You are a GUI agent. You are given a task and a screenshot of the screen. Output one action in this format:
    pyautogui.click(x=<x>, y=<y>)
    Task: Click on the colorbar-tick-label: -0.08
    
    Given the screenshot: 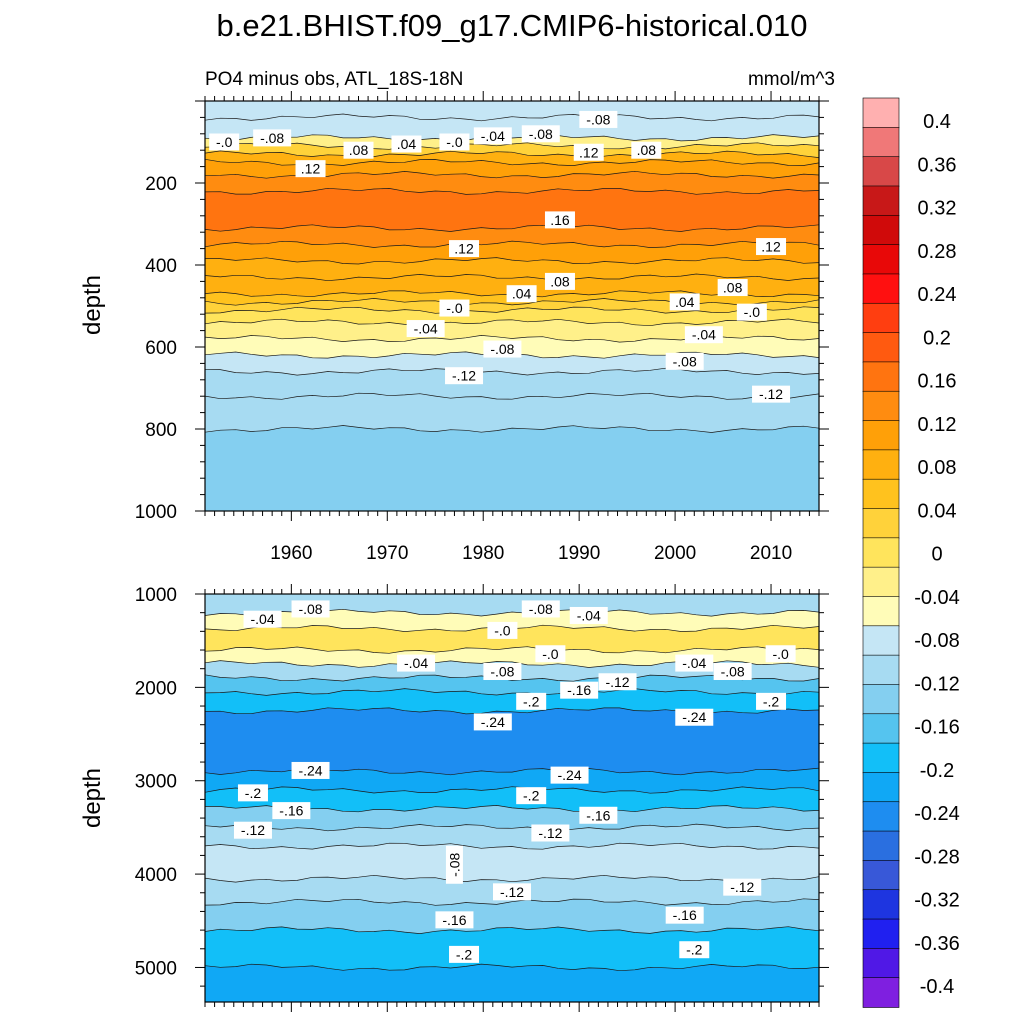 What is the action you would take?
    pyautogui.click(x=937, y=641)
    